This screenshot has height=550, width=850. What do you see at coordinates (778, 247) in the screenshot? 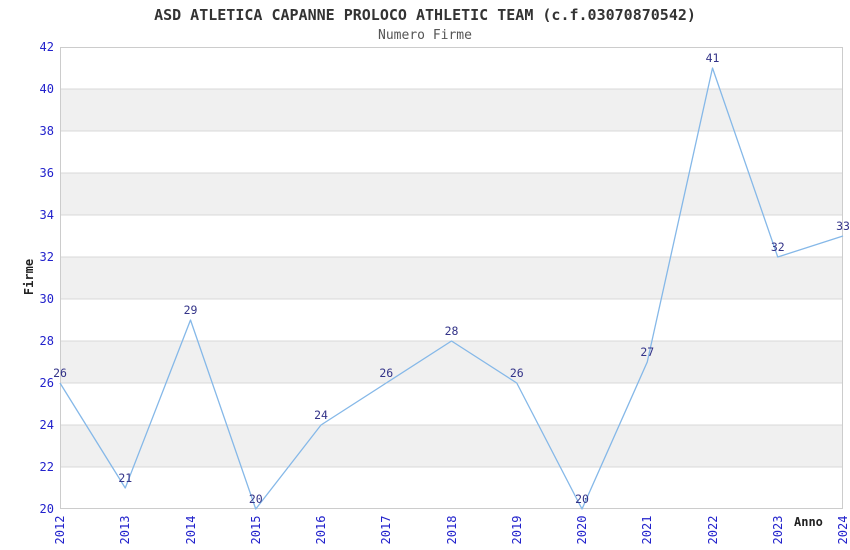
I see `data-point-label: 32` at bounding box center [778, 247].